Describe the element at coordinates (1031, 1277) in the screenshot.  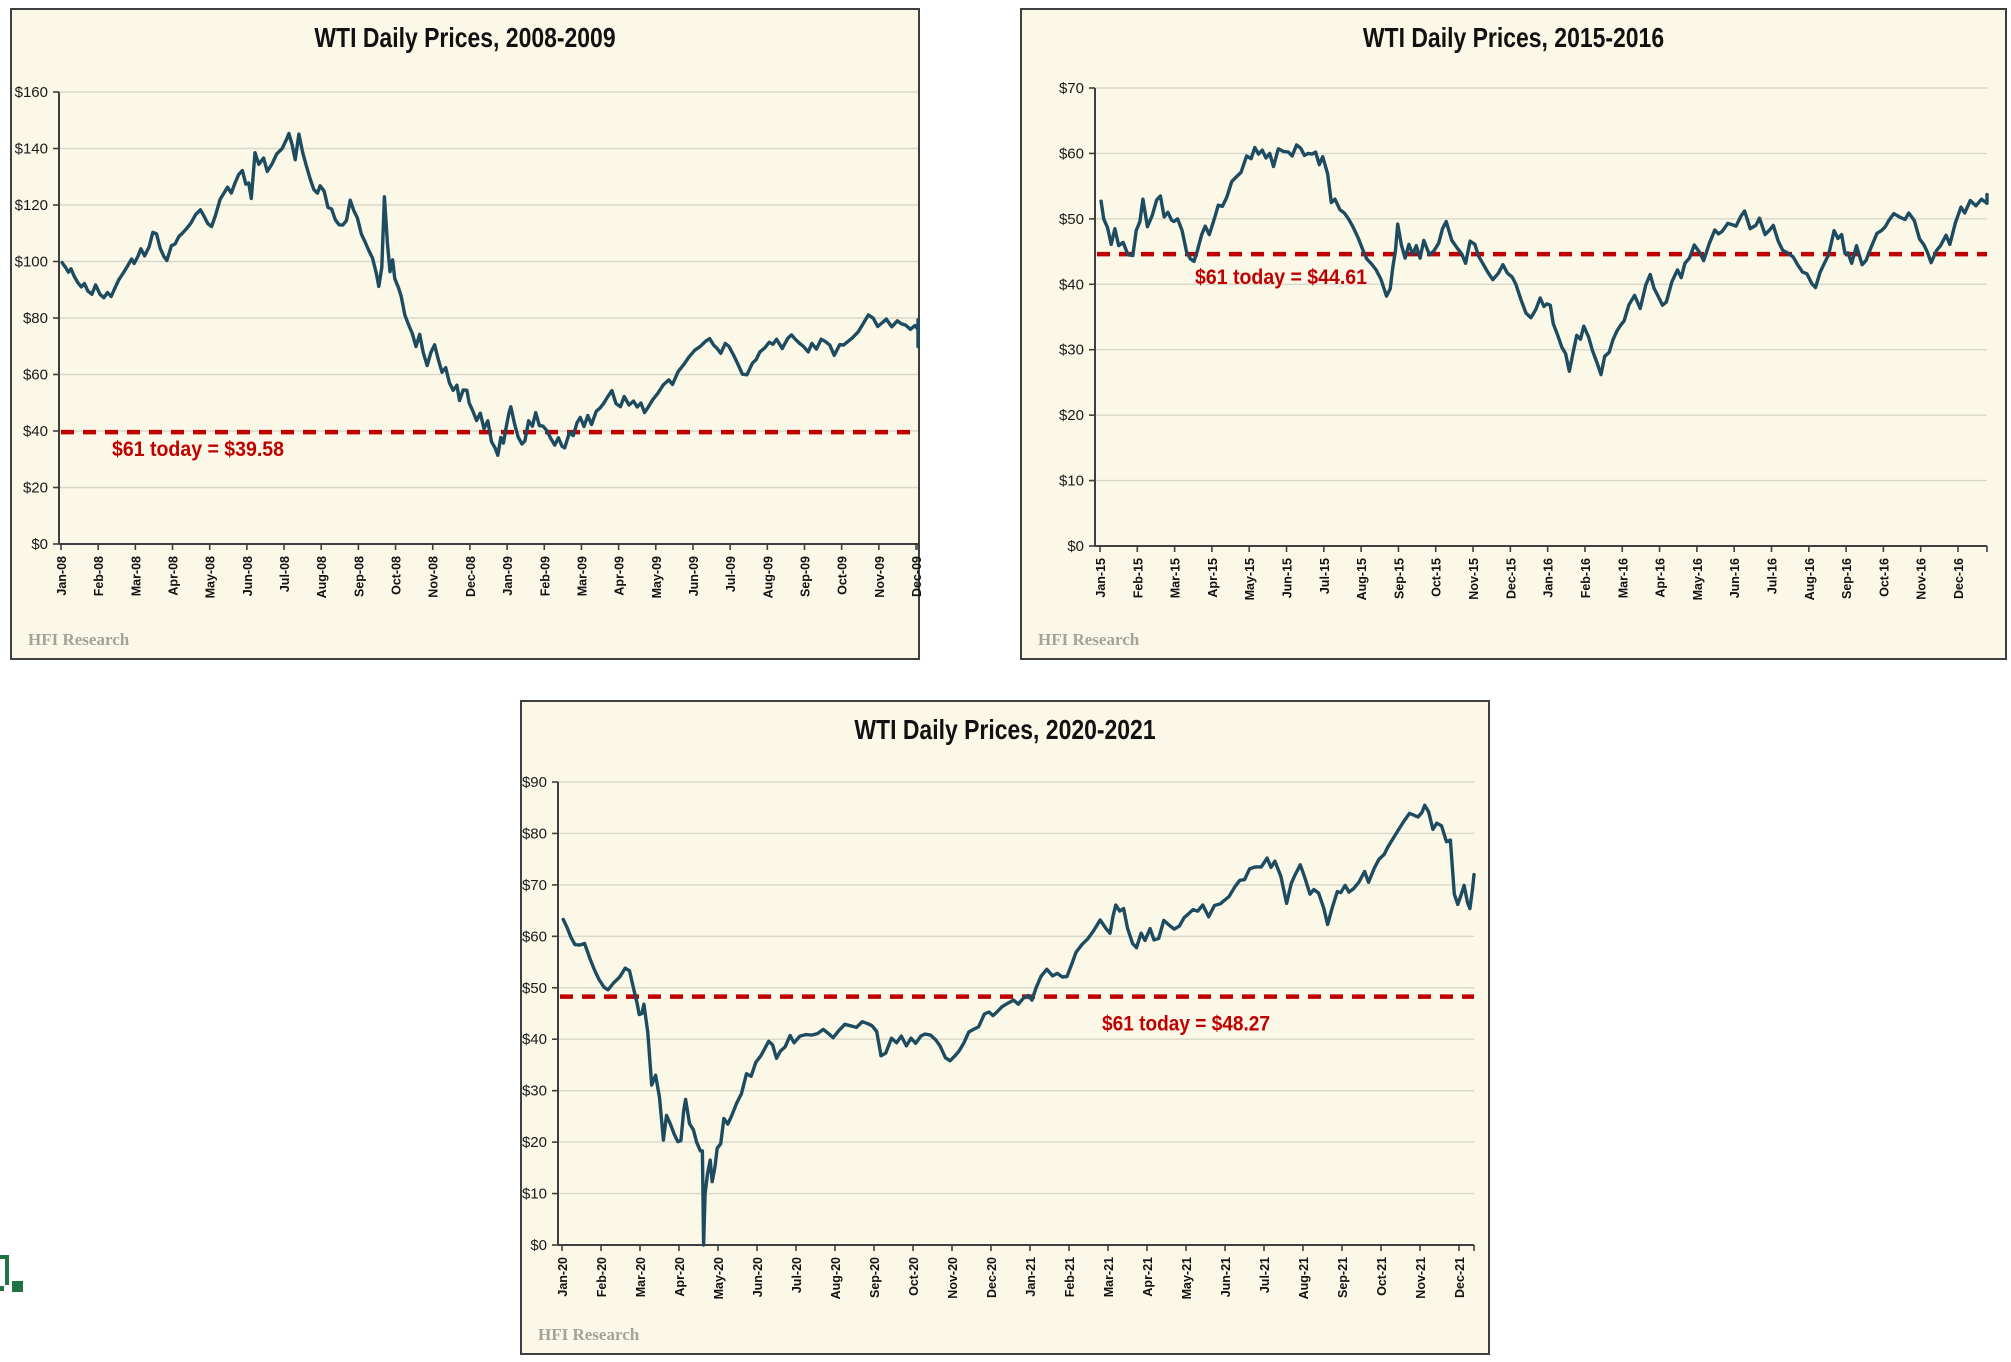
I see `x-tick-label: Jan-21` at that location.